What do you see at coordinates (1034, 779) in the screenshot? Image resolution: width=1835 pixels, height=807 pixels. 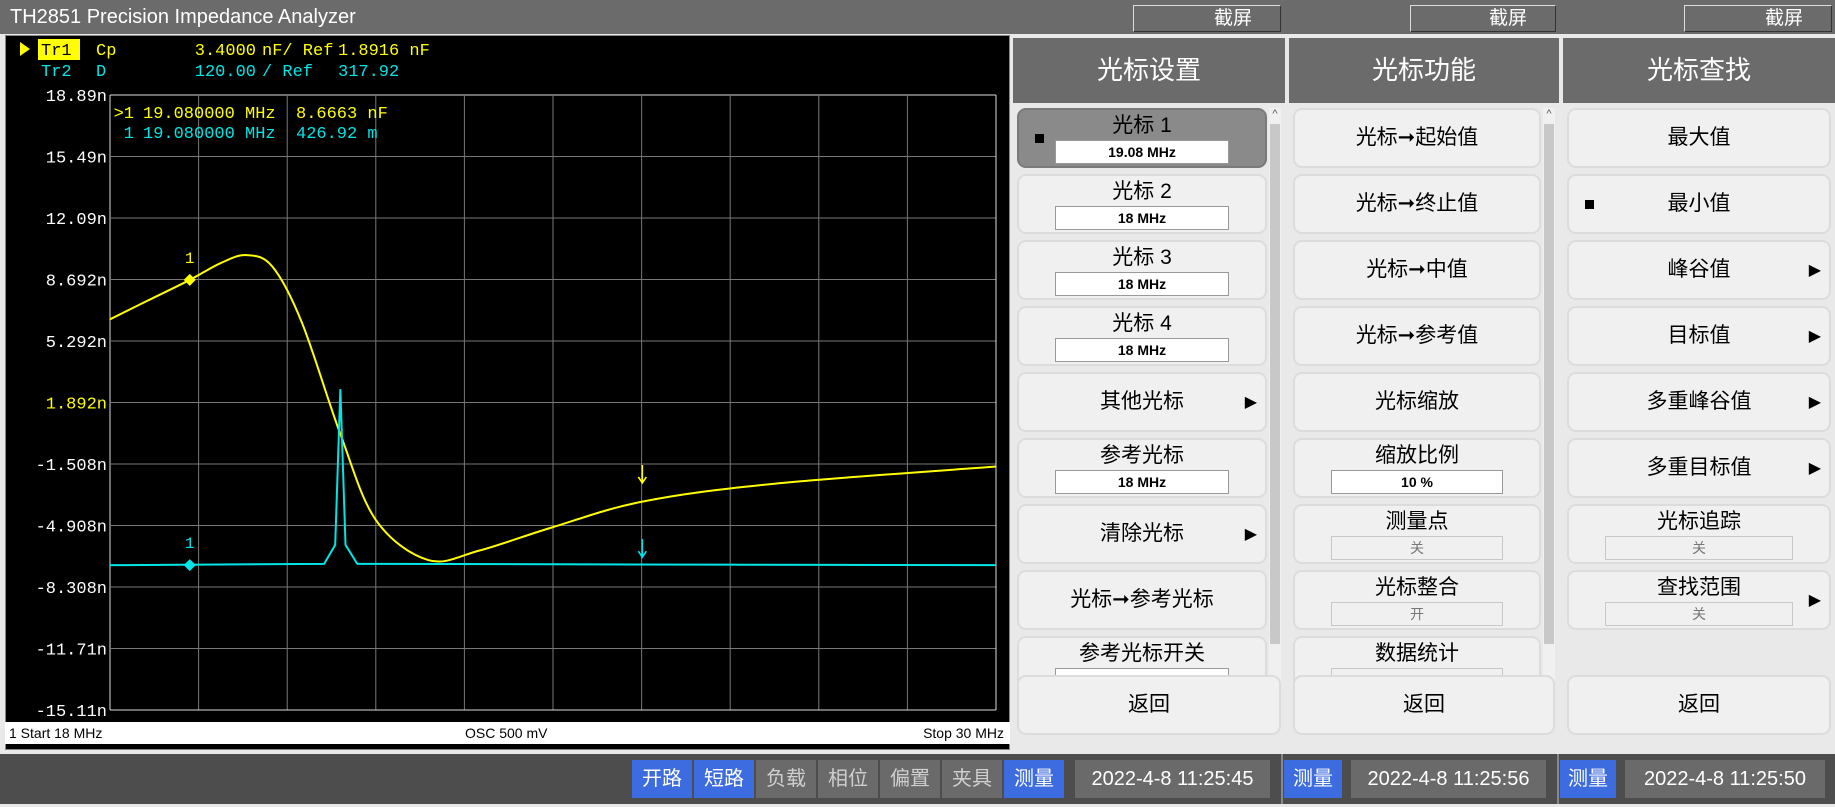 I see `measure-button-1: 测量` at bounding box center [1034, 779].